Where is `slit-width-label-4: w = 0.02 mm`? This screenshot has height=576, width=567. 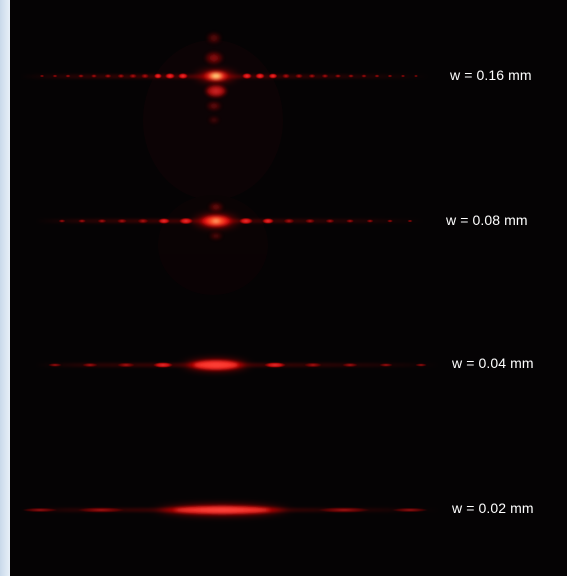
slit-width-label-4: w = 0.02 mm is located at coordinates (493, 508).